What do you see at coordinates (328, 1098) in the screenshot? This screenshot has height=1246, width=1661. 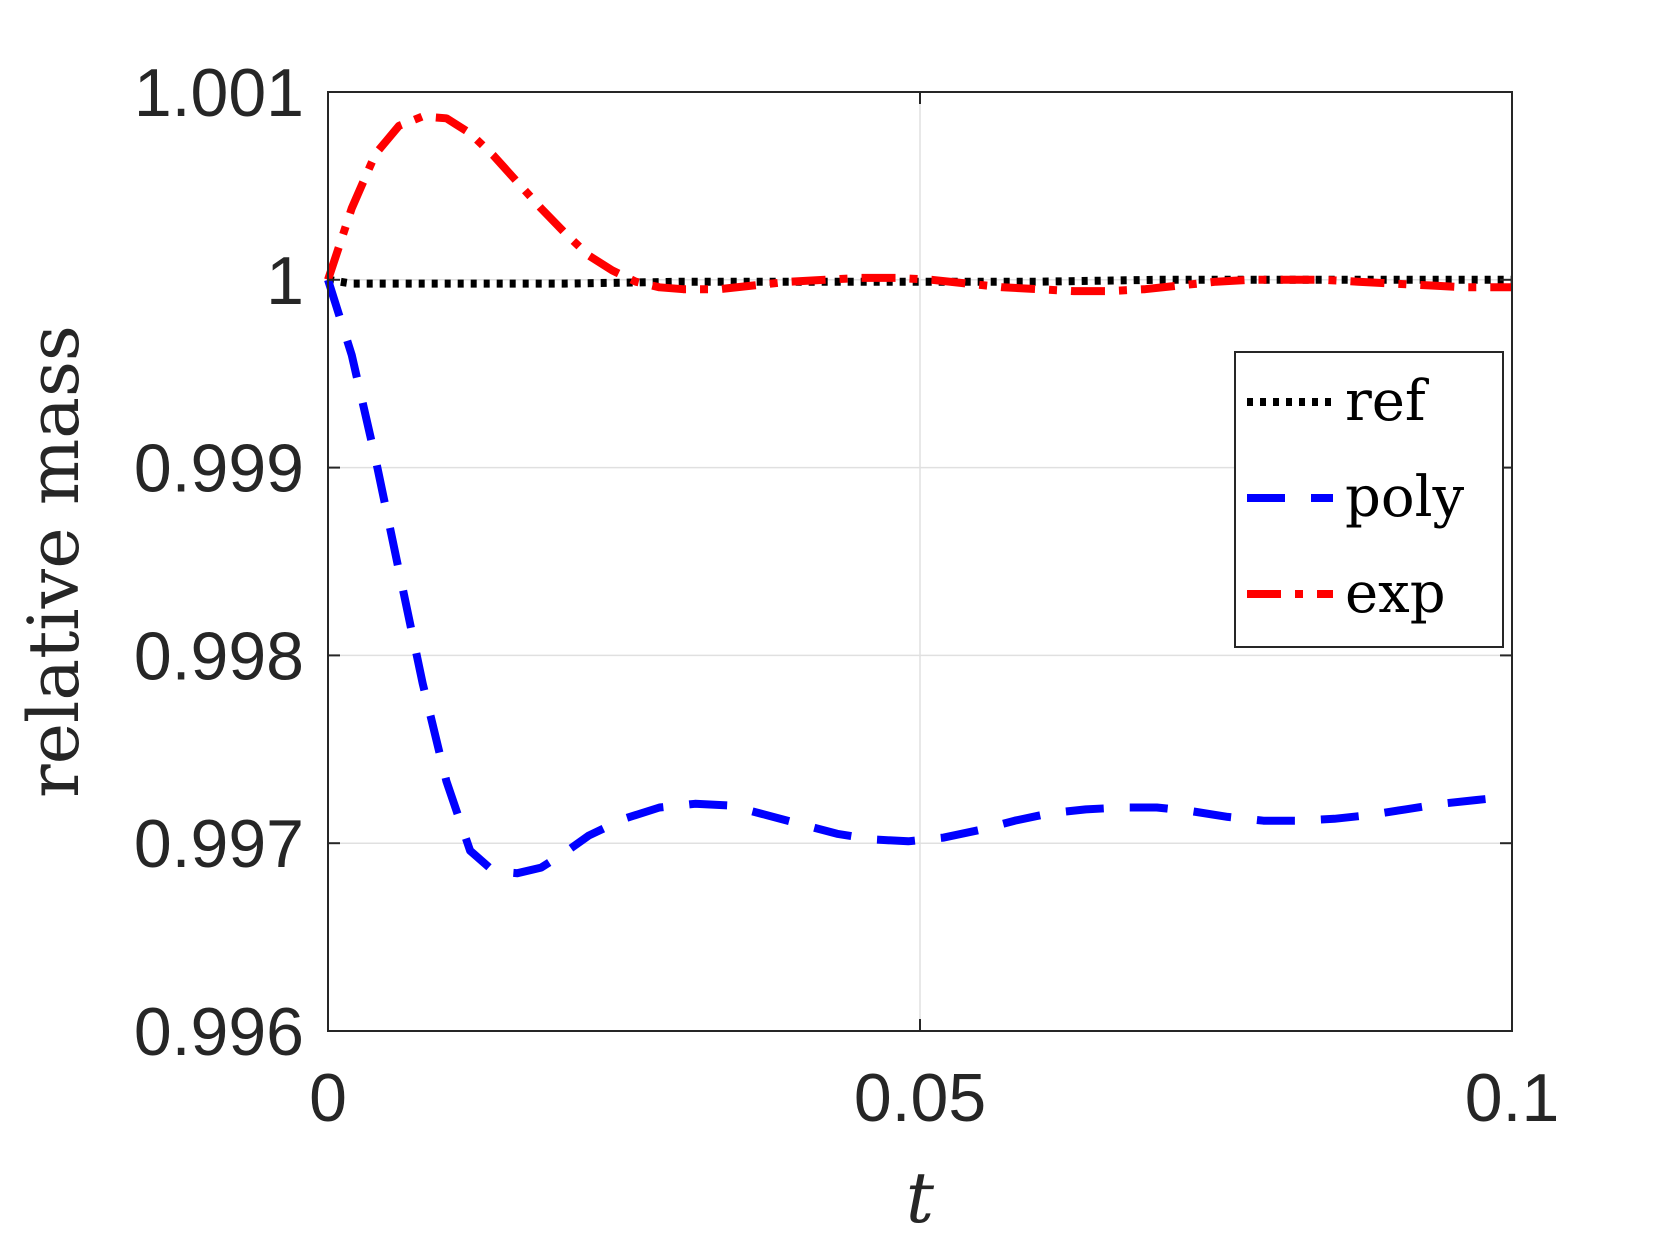 I see `x-tick-label: 0` at bounding box center [328, 1098].